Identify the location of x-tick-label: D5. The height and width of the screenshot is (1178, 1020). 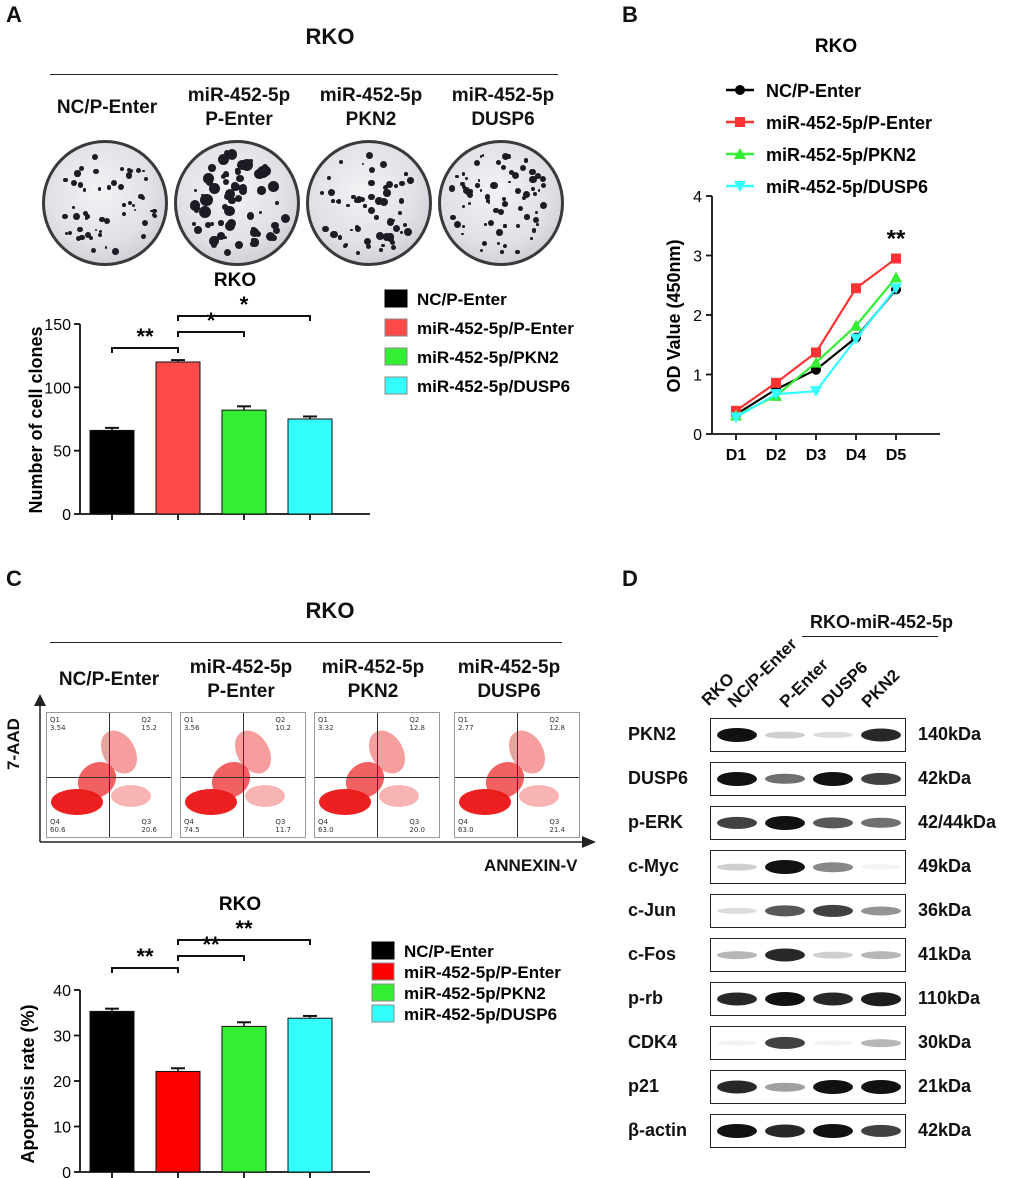
(896, 455).